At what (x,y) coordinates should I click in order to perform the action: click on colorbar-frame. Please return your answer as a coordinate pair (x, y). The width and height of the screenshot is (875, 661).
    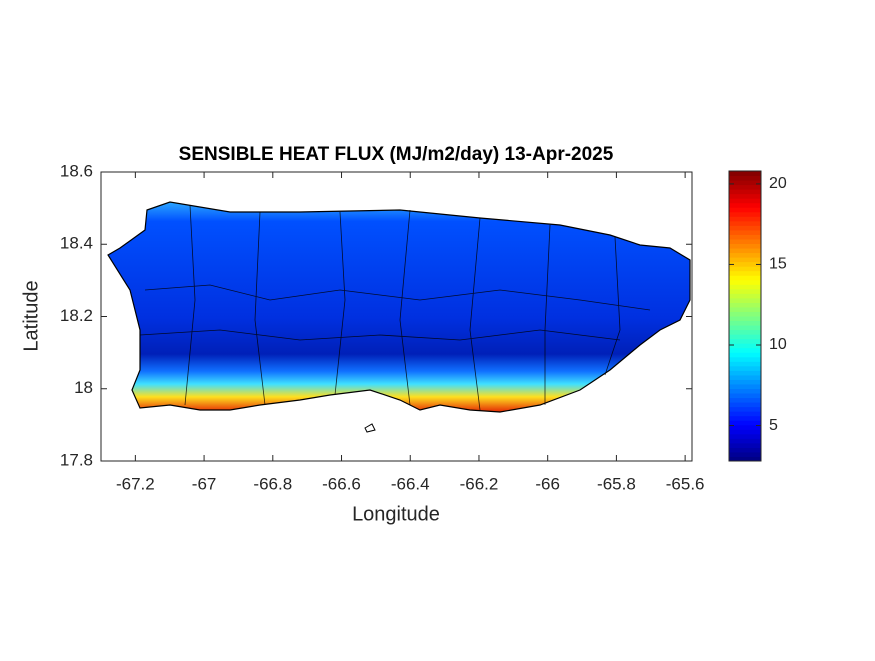
    Looking at the image, I should click on (745, 316).